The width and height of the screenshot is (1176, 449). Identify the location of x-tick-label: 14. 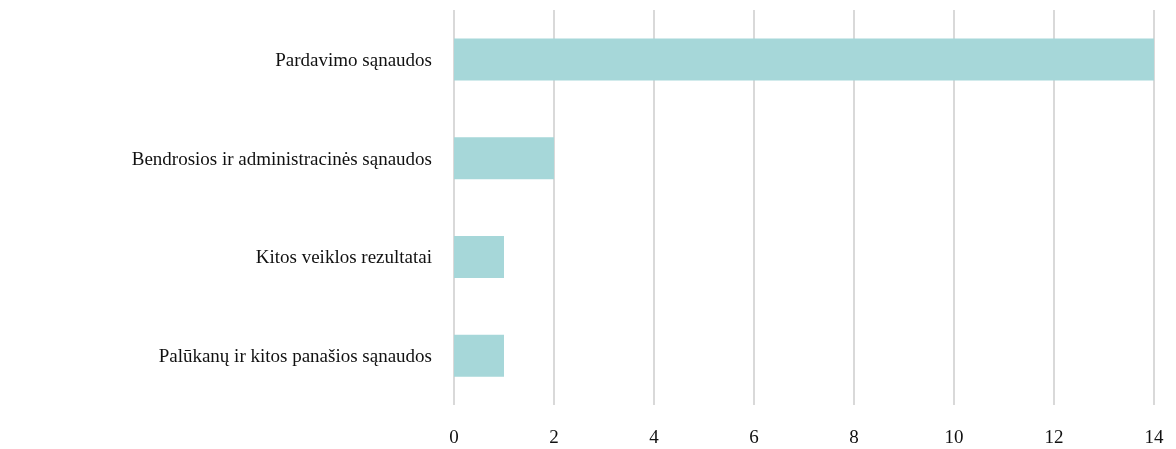
(1154, 436).